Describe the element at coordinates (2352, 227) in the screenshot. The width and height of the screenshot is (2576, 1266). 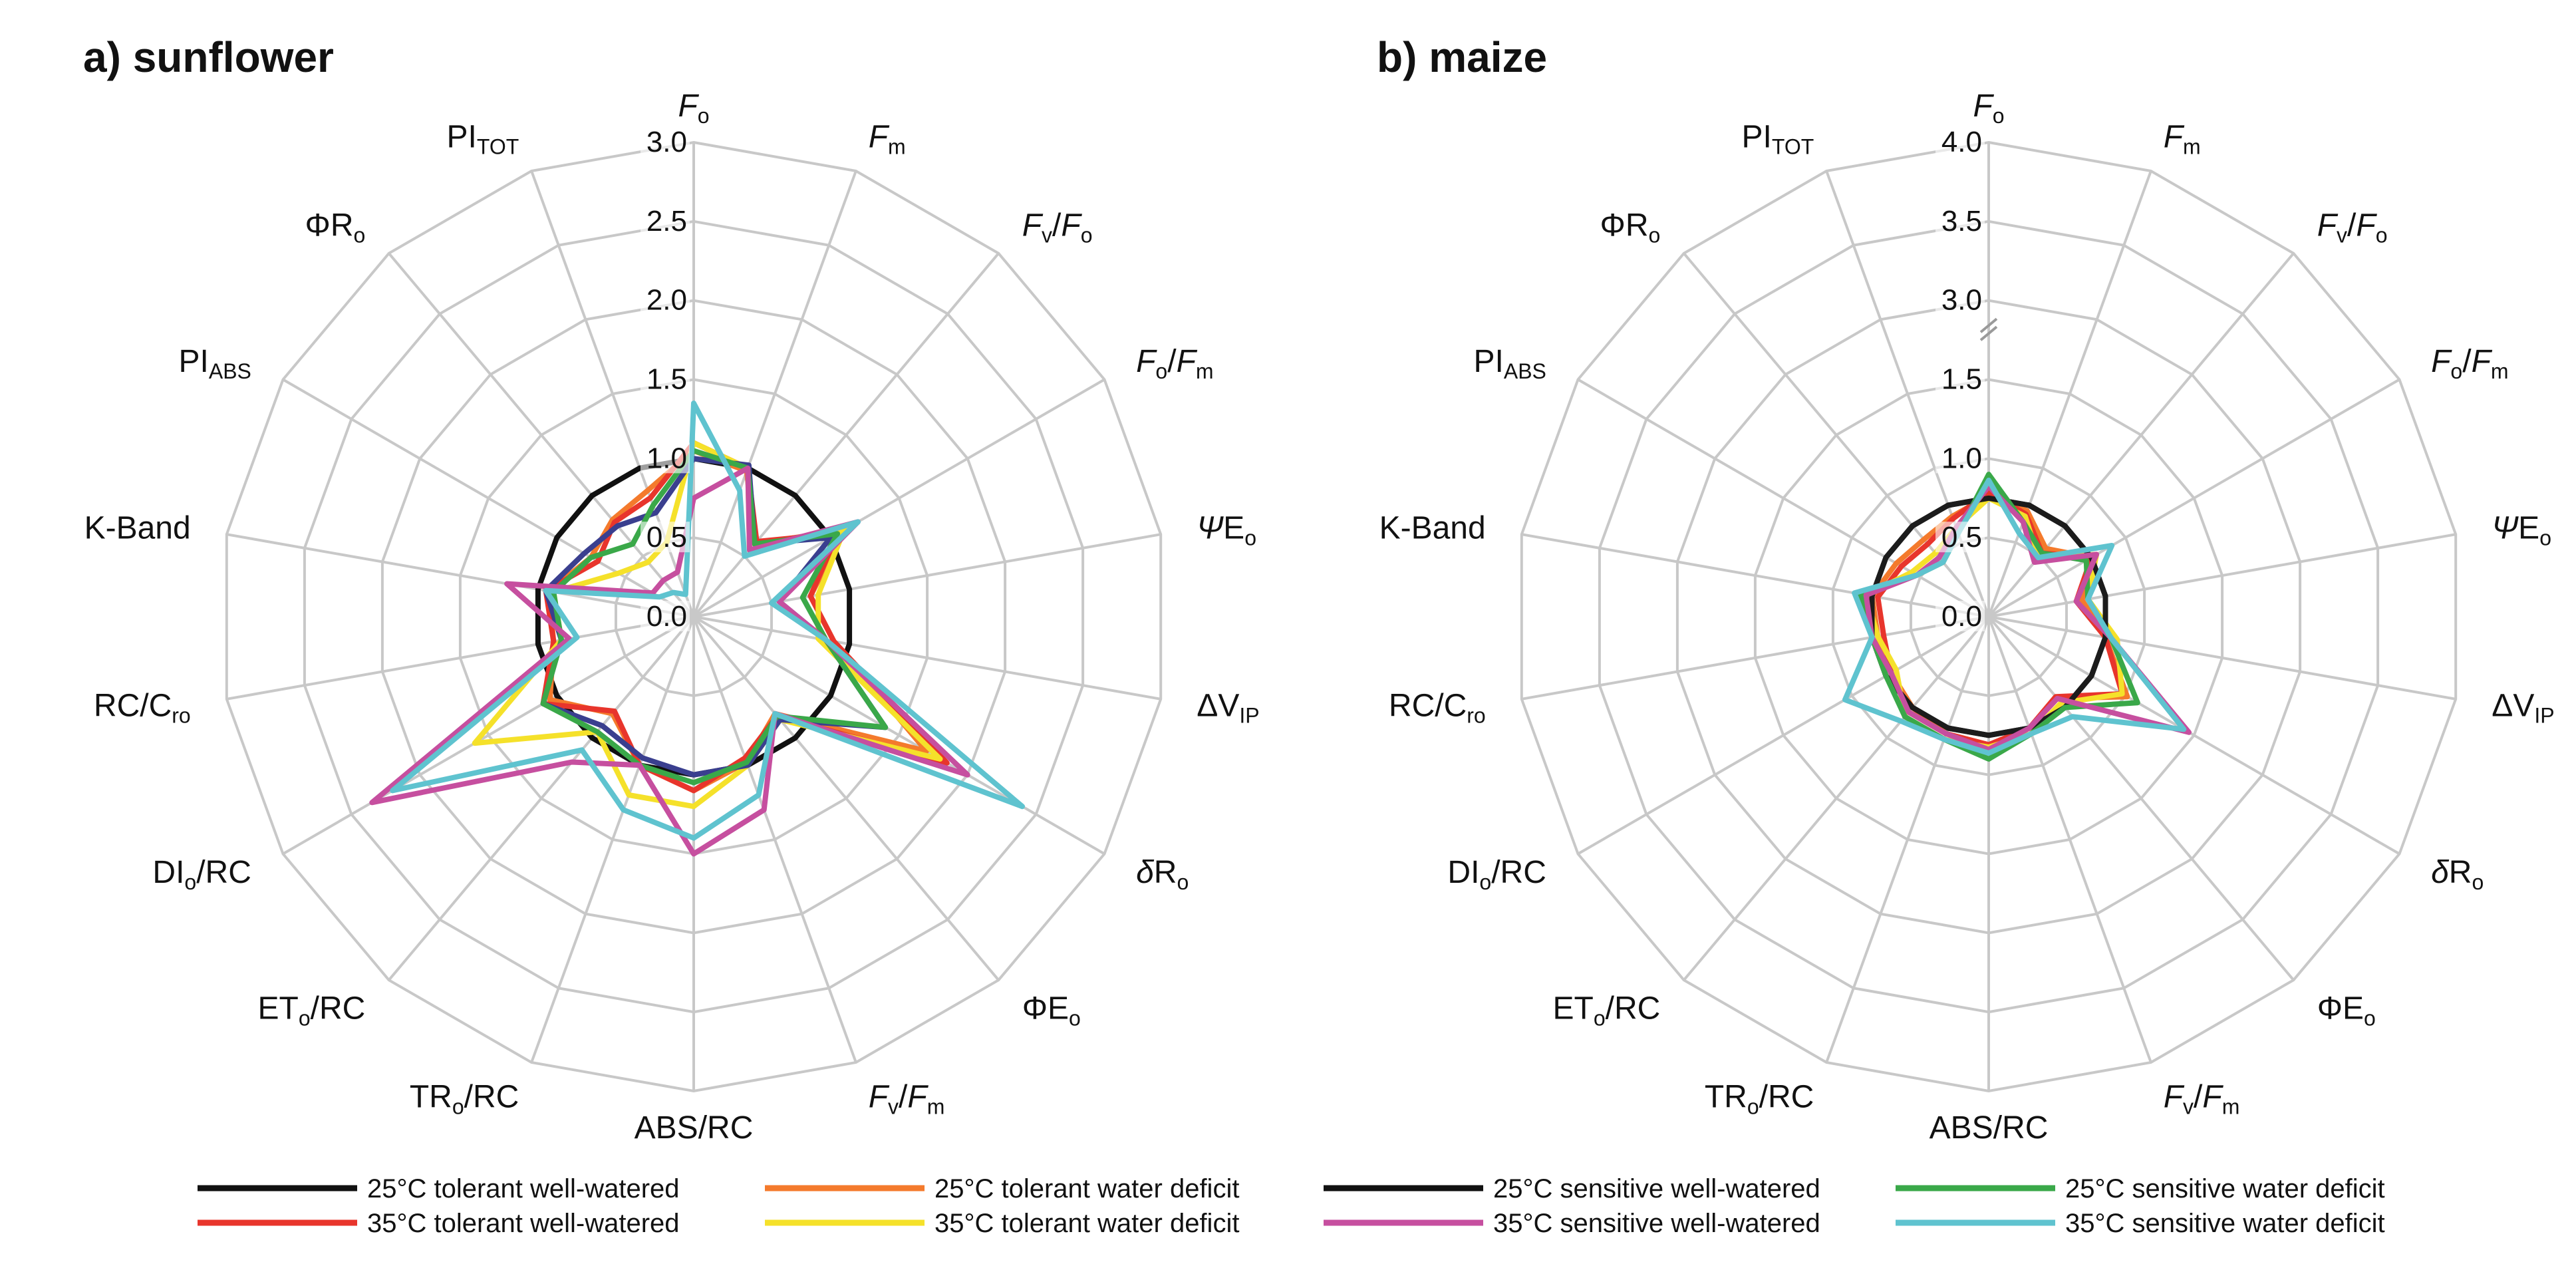
I see `axis-label-fv-fo: Fv/Fo` at that location.